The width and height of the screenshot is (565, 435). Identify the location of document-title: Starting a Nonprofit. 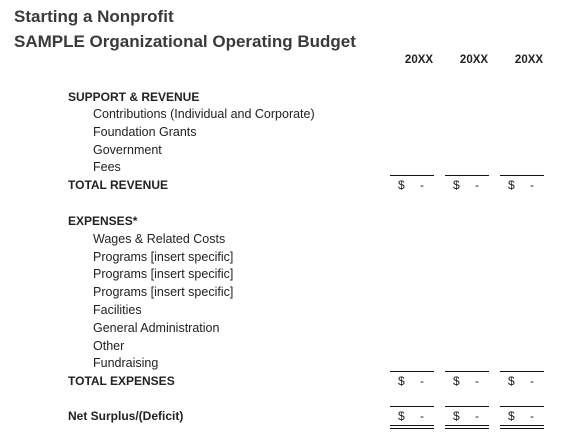
(94, 16).